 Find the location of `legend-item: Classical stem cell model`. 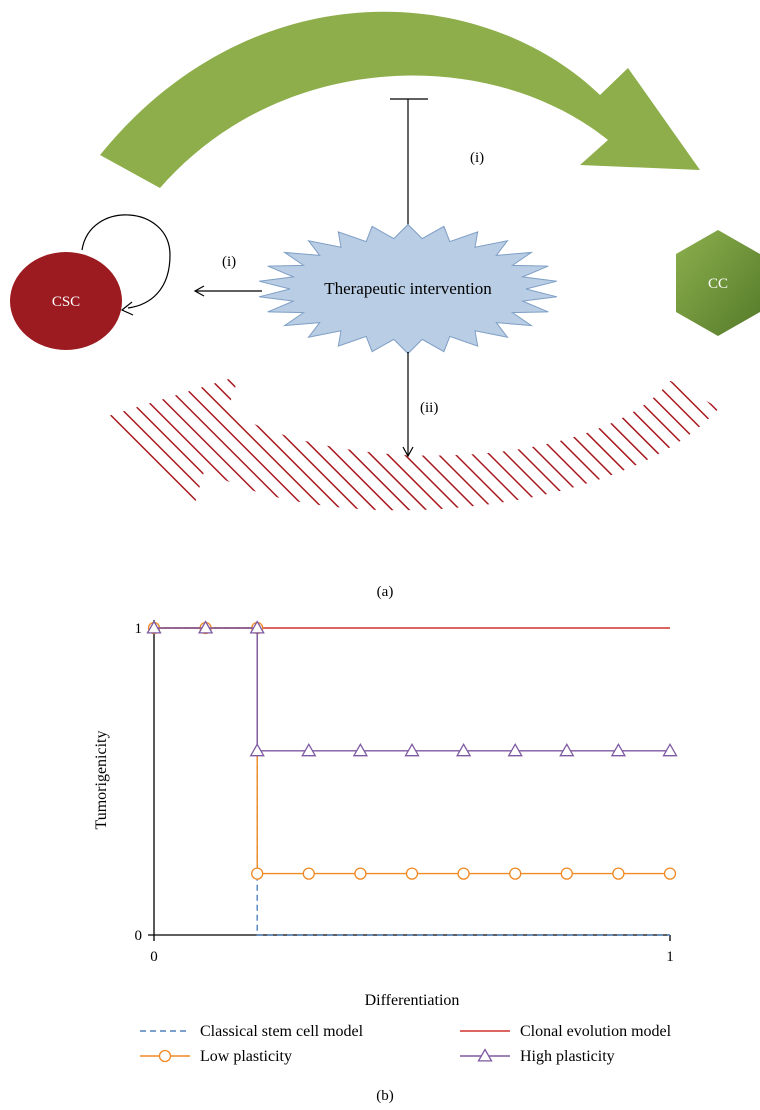

legend-item: Classical stem cell model is located at coordinates (252, 1031).